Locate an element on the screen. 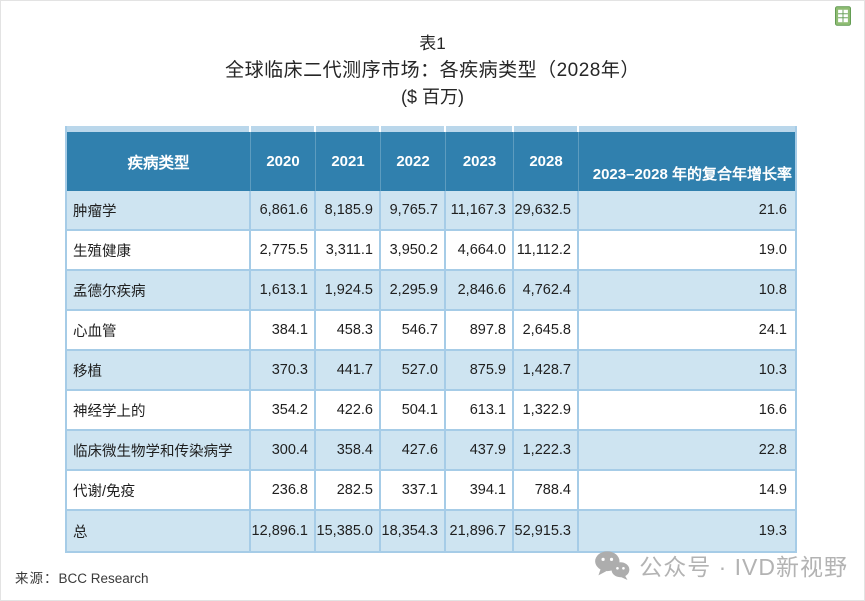  table-top-strip is located at coordinates (431, 129).